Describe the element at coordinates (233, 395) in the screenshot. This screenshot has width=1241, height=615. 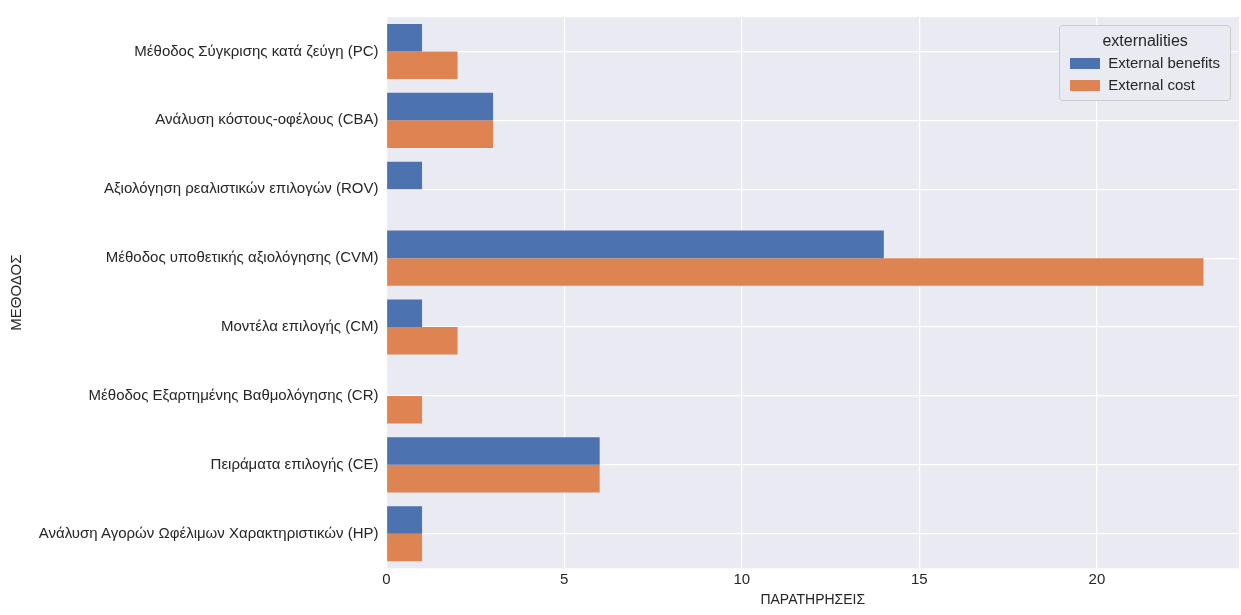
I see `y-tick-label: Μέθοδος Εξαρτημένης Βαθμολόγησης (CR)` at that location.